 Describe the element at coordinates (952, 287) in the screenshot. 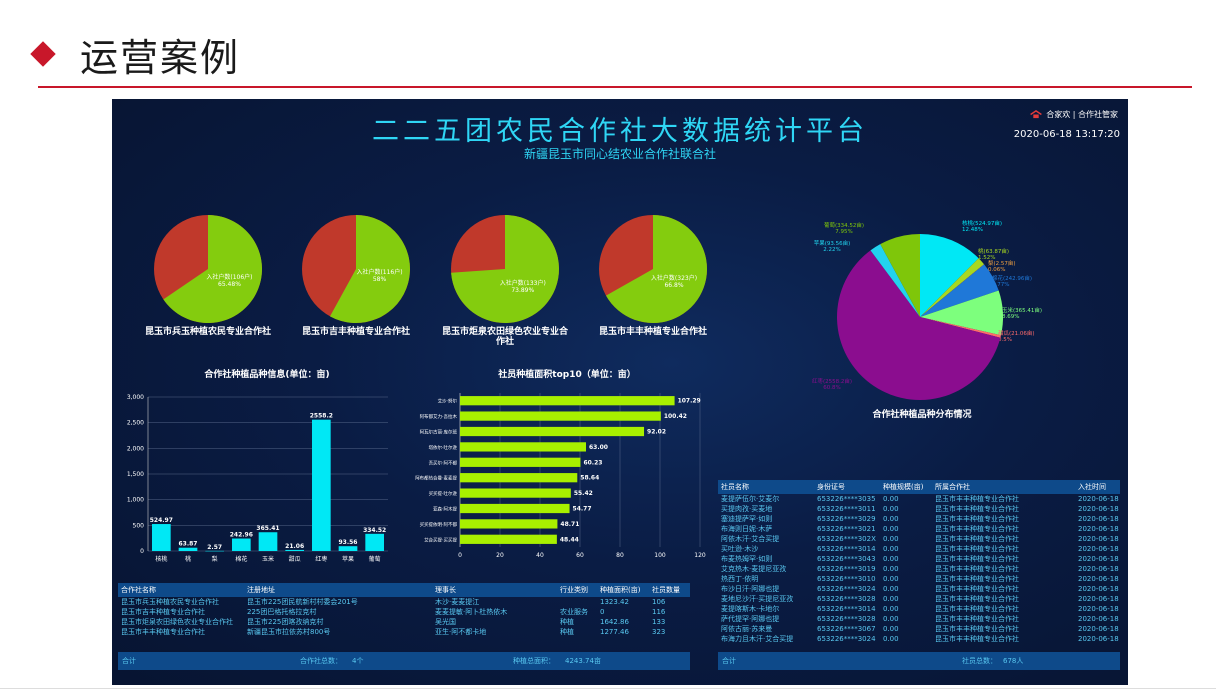

I see `slice-桃` at that location.